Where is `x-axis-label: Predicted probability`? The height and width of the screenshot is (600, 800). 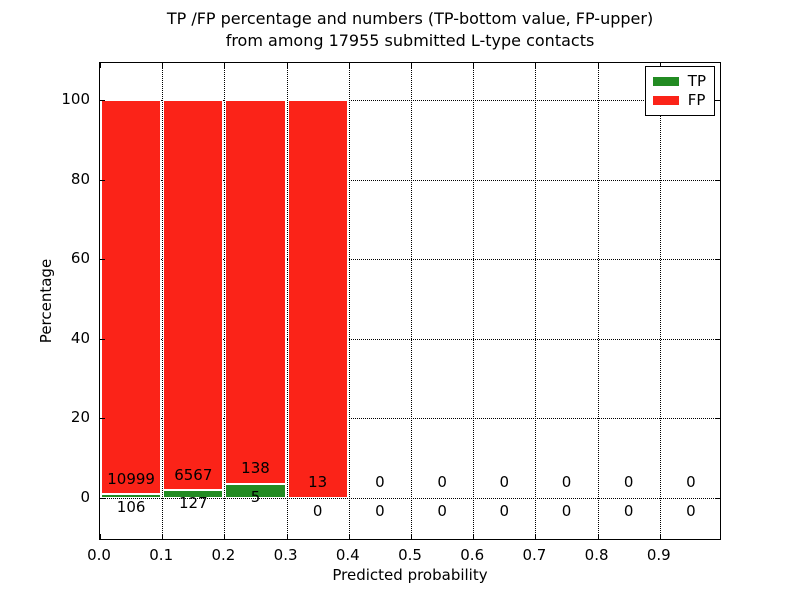
x-axis-label: Predicted probability is located at coordinates (410, 575).